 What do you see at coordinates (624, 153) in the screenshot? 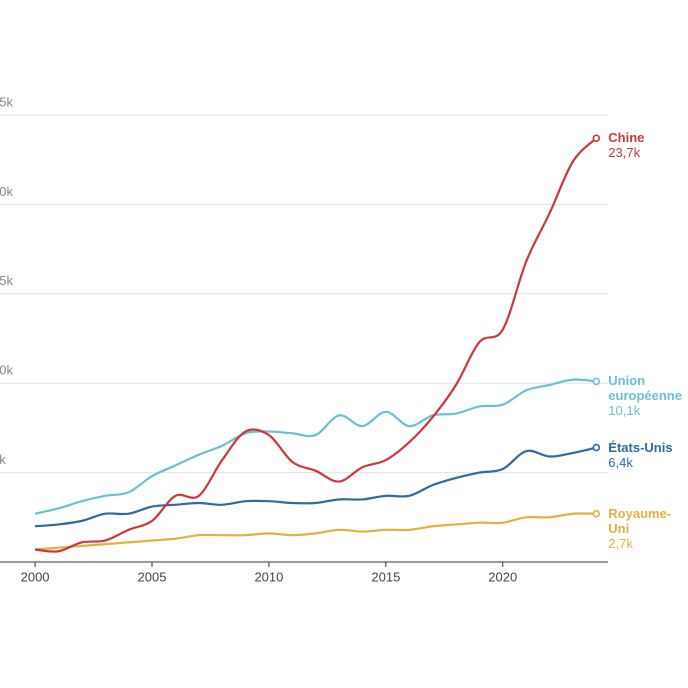
I see `value-label: 23,7k` at bounding box center [624, 153].